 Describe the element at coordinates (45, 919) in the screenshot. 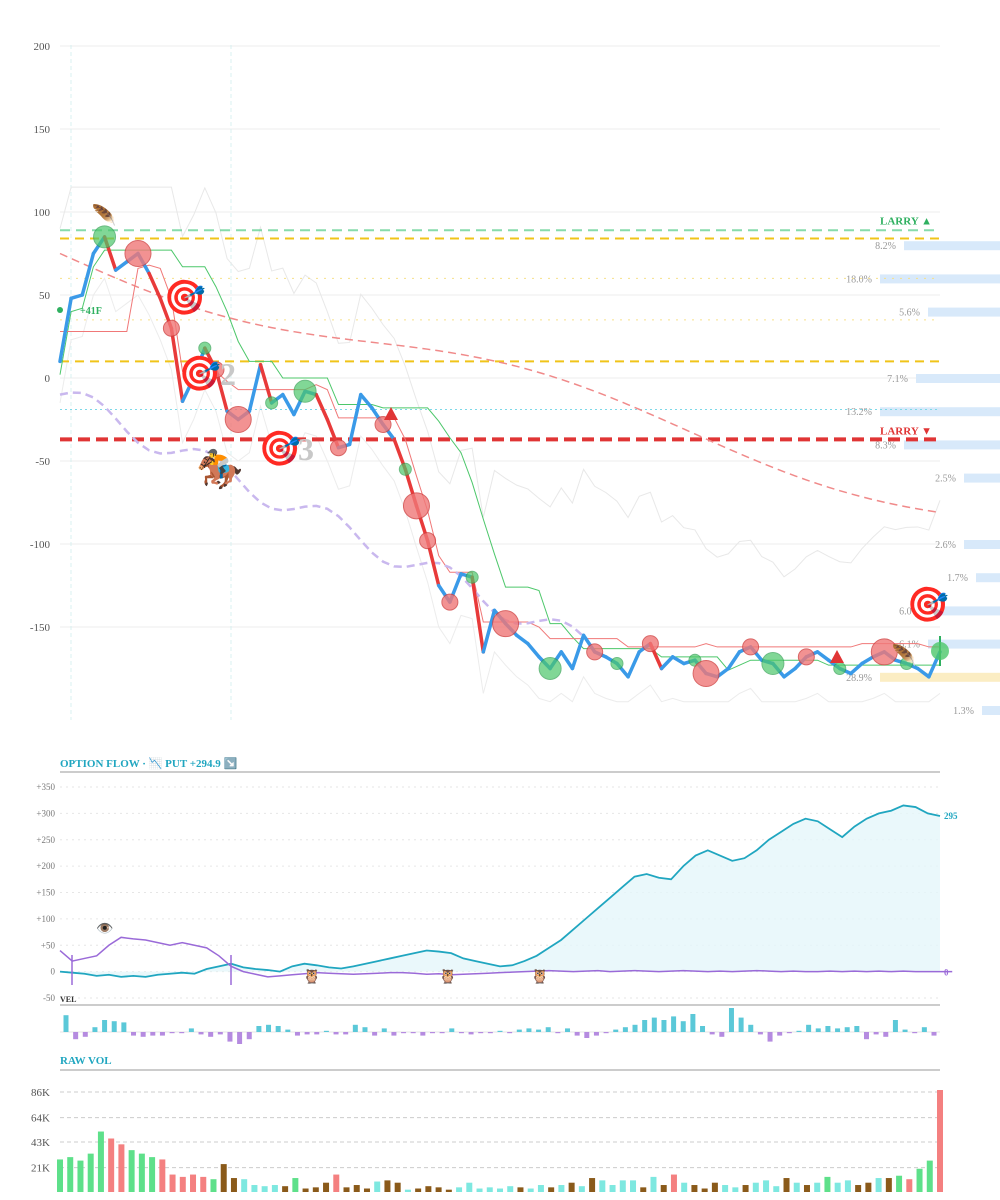

I see `y-tick-label: +100` at that location.